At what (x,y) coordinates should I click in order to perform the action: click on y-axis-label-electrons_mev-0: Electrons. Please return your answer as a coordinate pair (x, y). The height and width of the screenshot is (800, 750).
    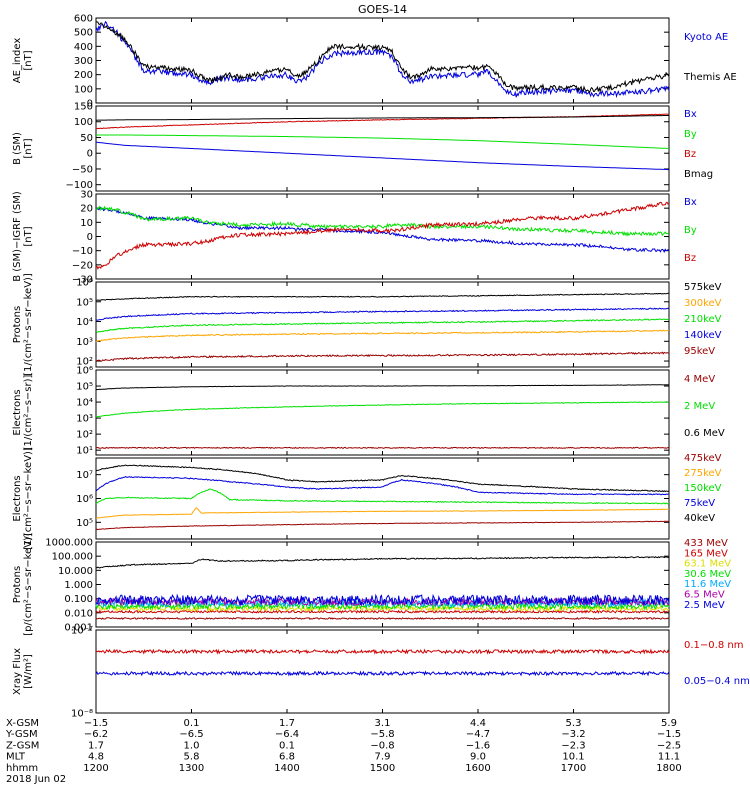
    Looking at the image, I should click on (17, 412).